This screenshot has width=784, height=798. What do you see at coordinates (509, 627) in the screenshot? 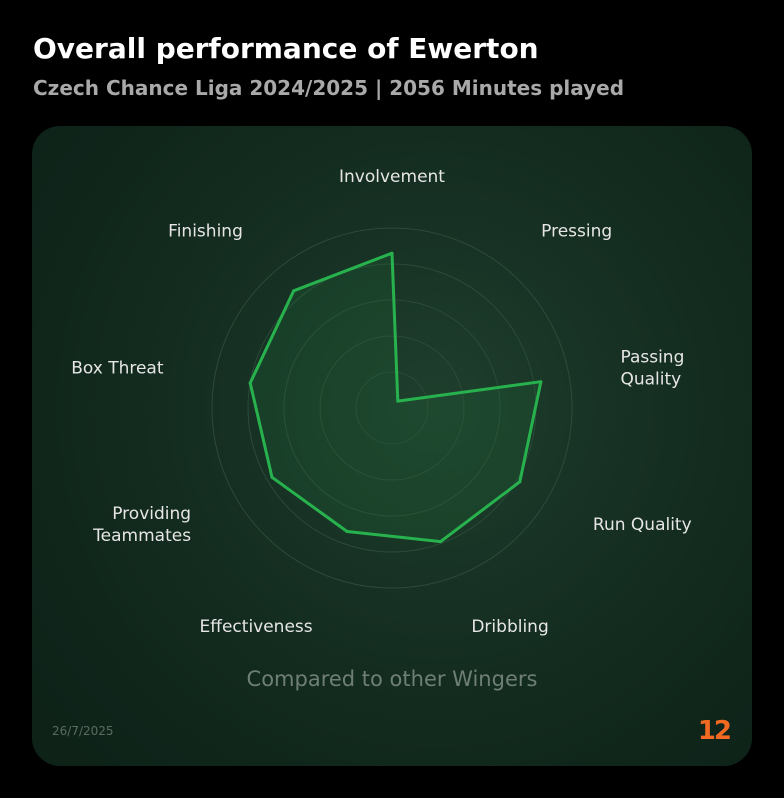
I see `axis-label: Dribbling` at bounding box center [509, 627].